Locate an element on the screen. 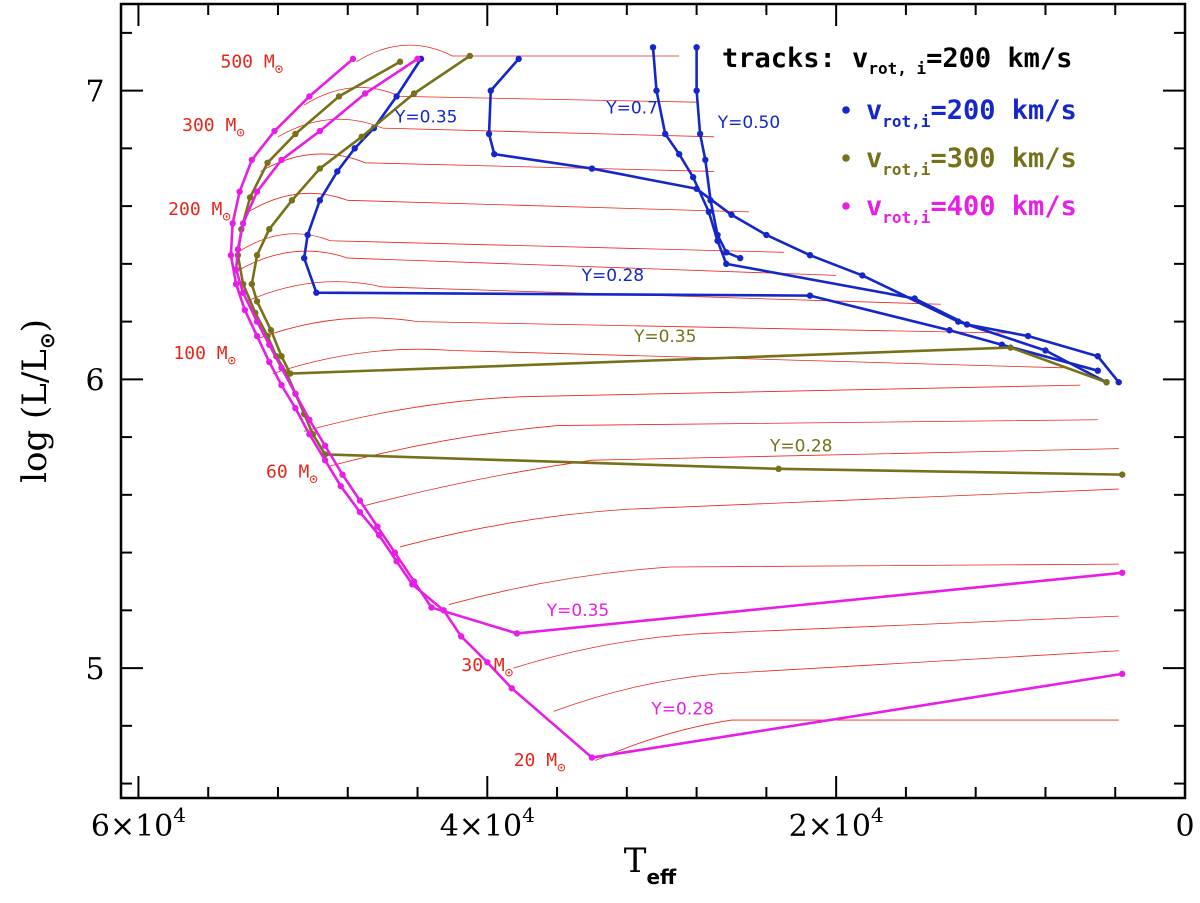 This screenshot has height=903, width=1200. legend-entry: vrot,i=200 km/s is located at coordinates (971, 113).